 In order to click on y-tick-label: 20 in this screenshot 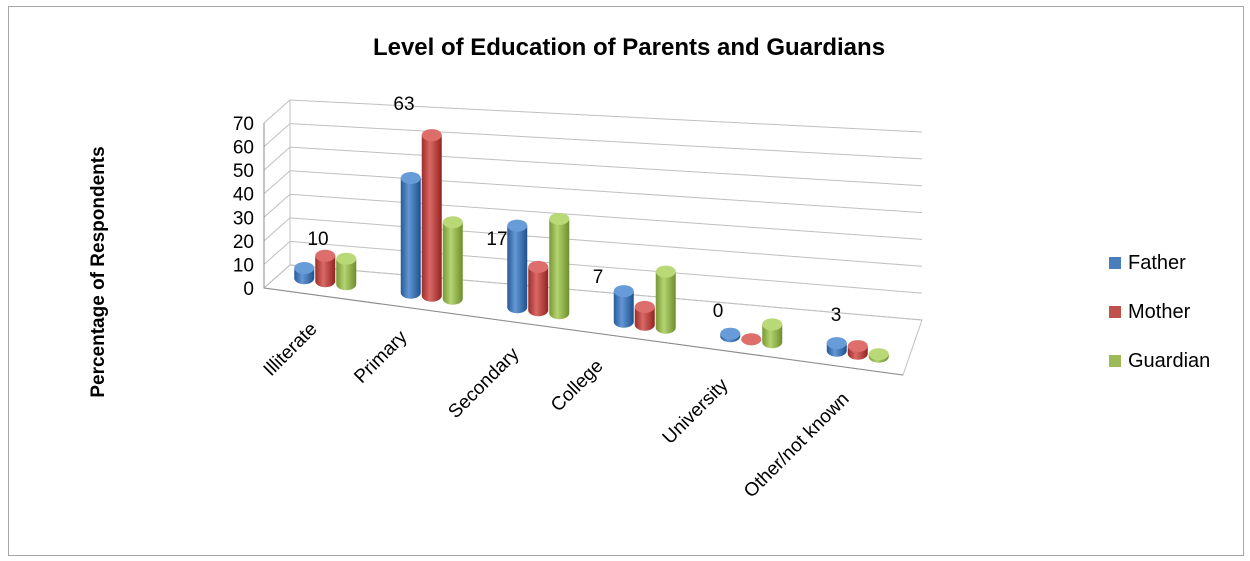, I will do `click(243, 242)`.